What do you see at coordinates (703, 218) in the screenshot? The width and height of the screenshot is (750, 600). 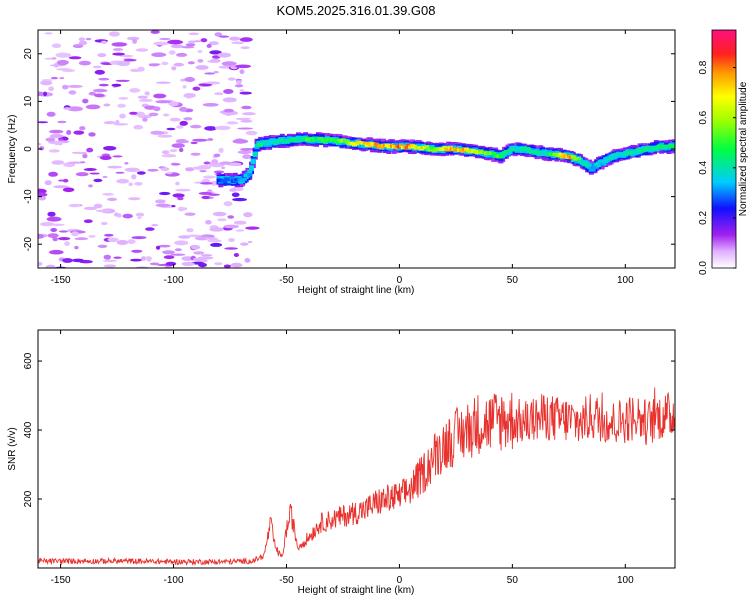 I see `colorbar-tick-label: 0.2` at bounding box center [703, 218].